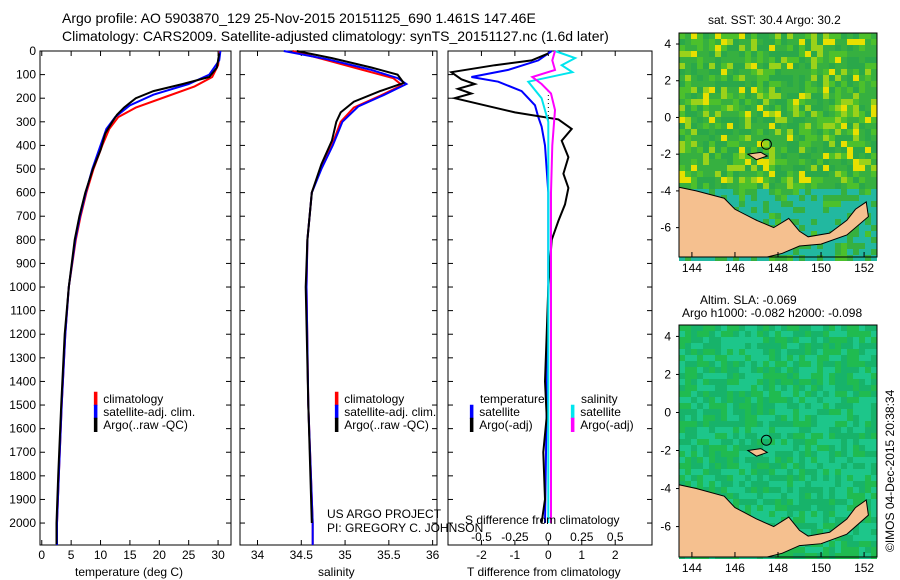 The width and height of the screenshot is (900, 580). I want to click on depth-tick-label: 2000, so click(22, 523).